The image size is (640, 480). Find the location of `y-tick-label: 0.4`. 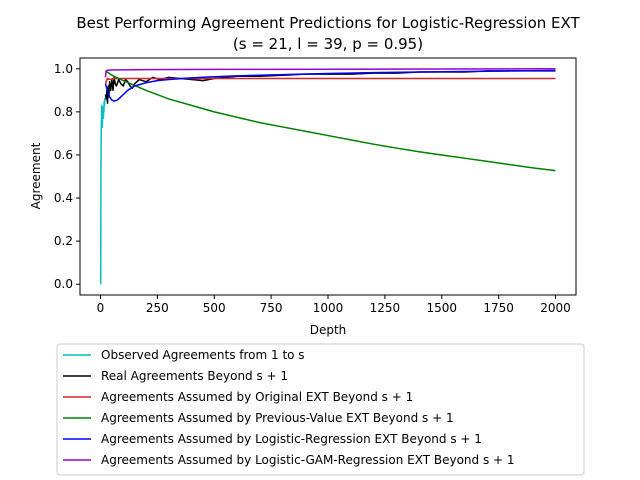

y-tick-label: 0.4 is located at coordinates (63, 198).